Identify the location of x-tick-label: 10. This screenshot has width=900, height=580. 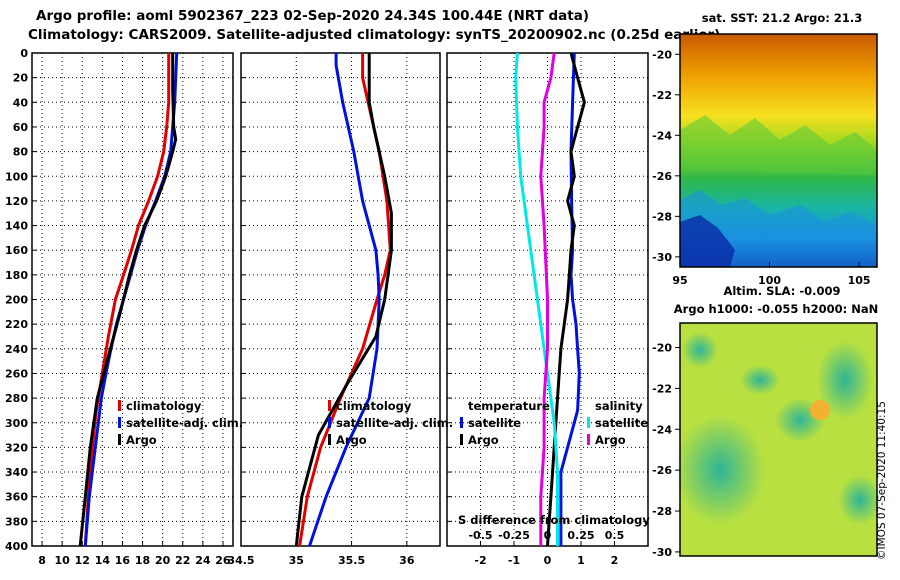
(62, 560).